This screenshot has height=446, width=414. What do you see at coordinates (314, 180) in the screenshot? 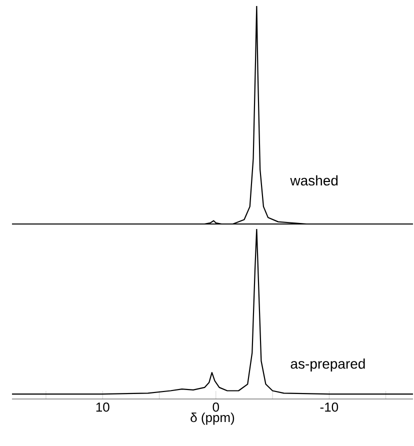
I see `text: washed` at bounding box center [314, 180].